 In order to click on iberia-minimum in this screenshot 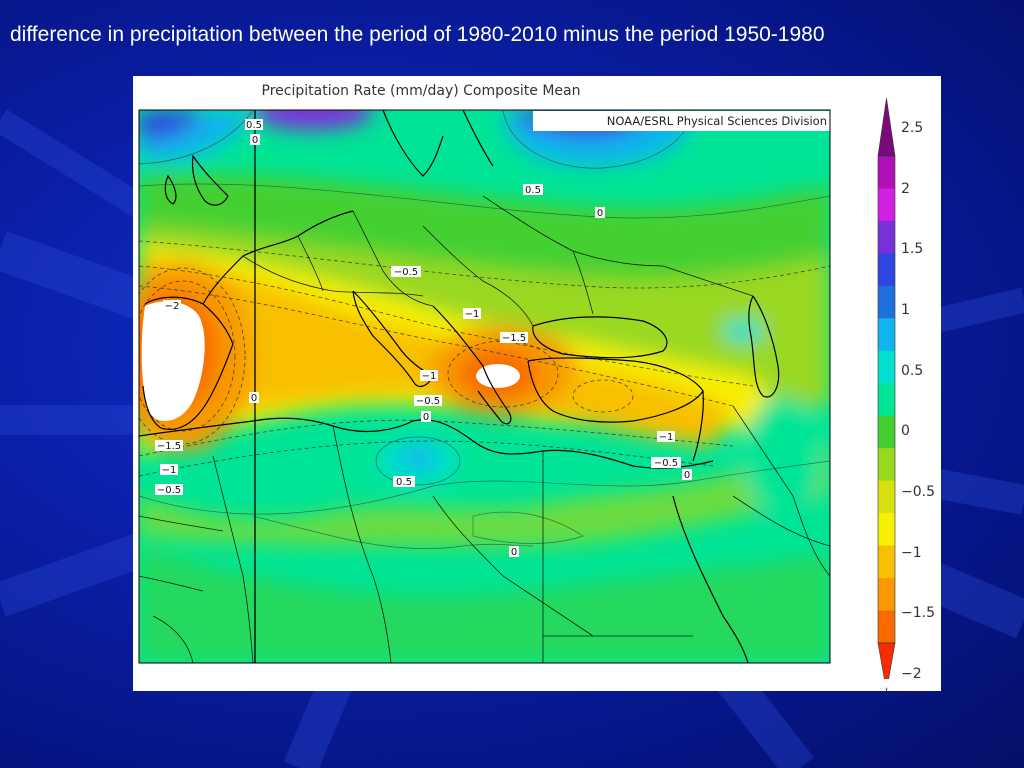, I will do `click(173, 361)`.